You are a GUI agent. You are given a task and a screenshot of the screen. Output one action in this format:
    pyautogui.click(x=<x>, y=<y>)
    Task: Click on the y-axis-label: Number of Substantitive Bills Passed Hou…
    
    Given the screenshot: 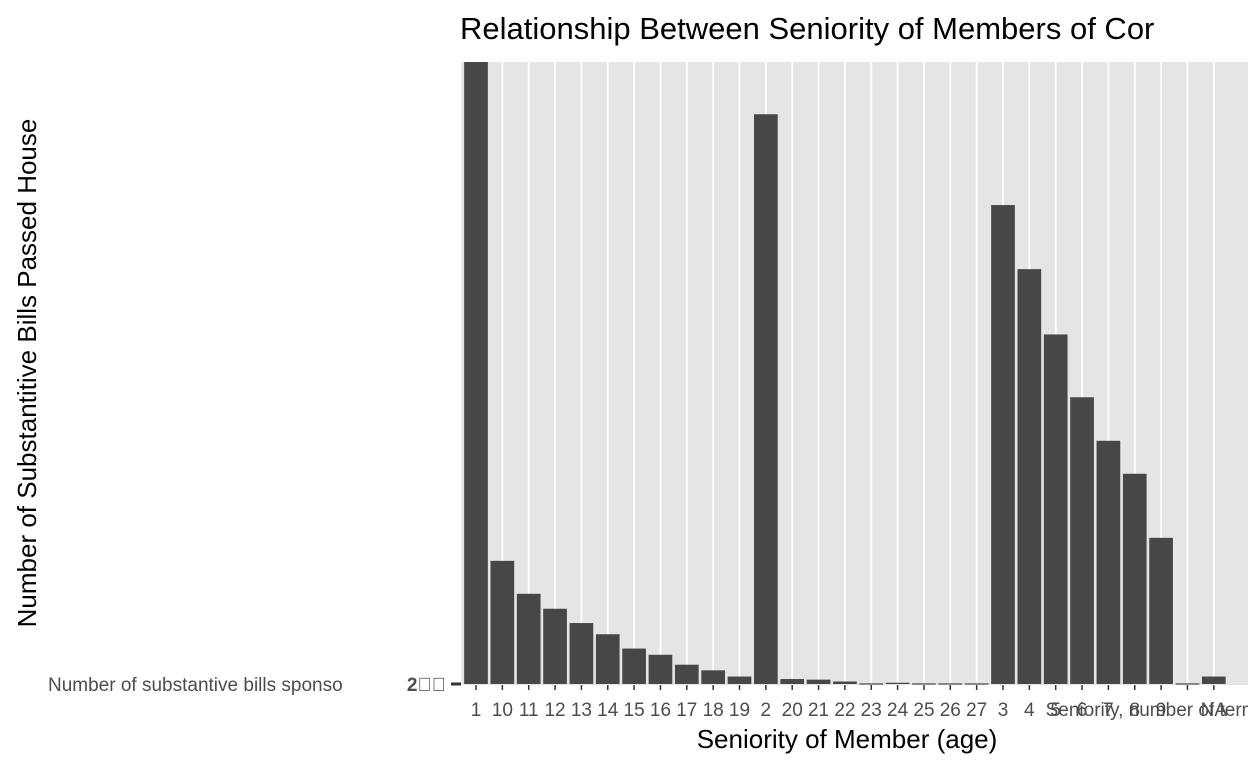 What is the action you would take?
    pyautogui.click(x=27, y=373)
    